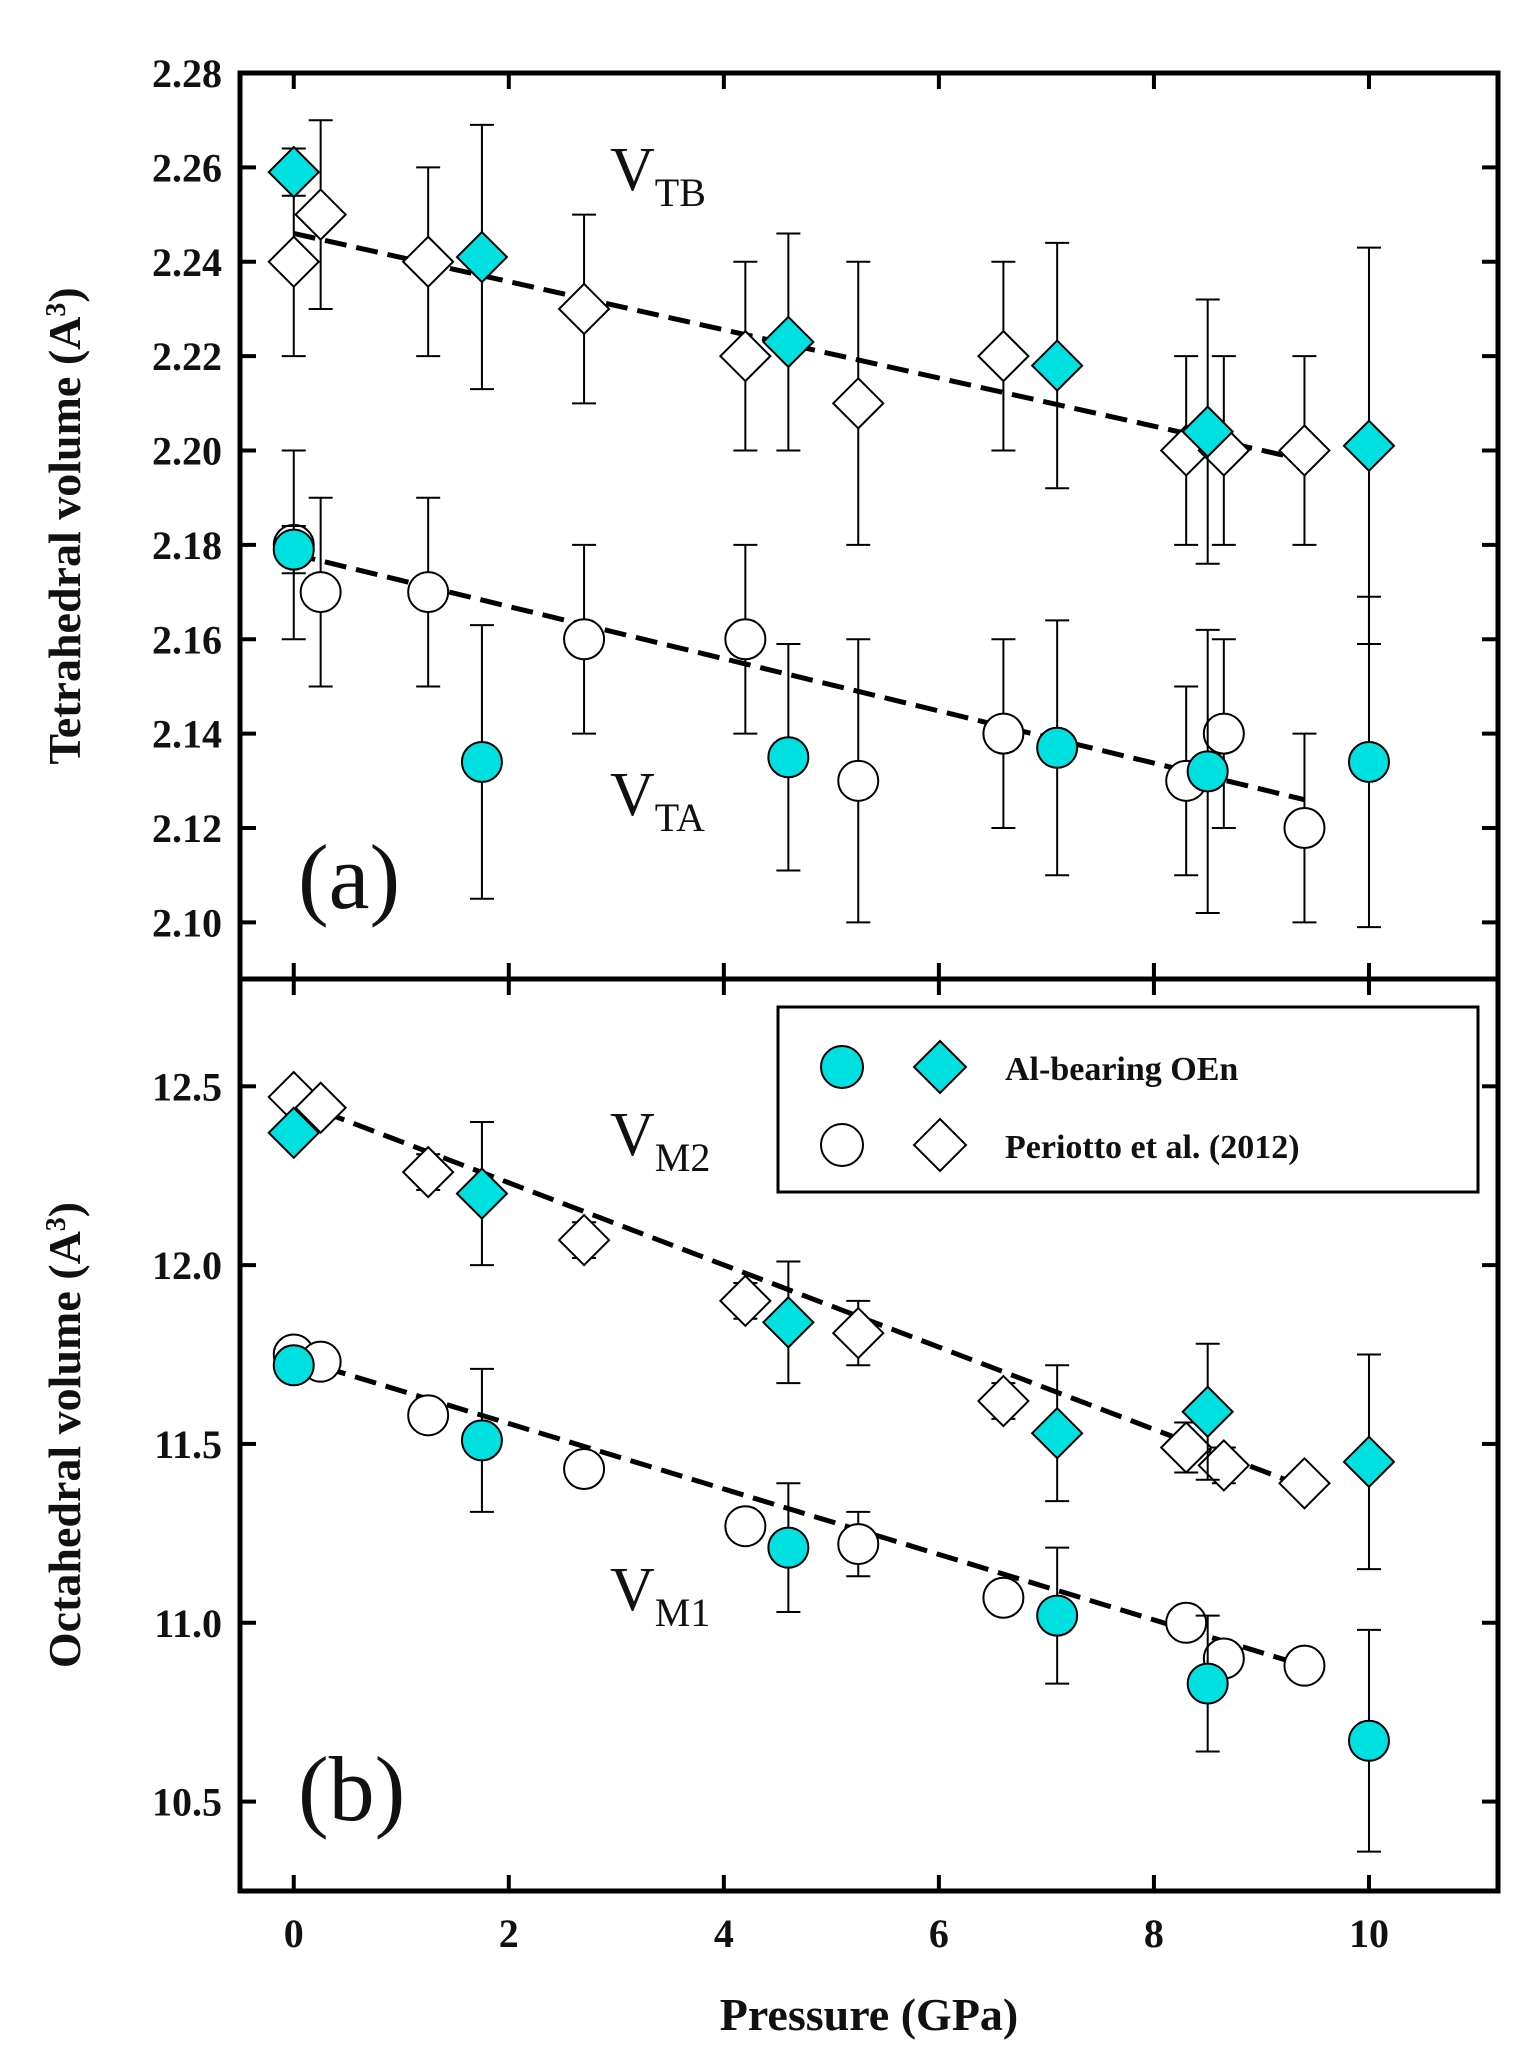 The height and width of the screenshot is (2052, 1536). What do you see at coordinates (187, 828) in the screenshot?
I see `panel-a-ytick-label: 2.12` at bounding box center [187, 828].